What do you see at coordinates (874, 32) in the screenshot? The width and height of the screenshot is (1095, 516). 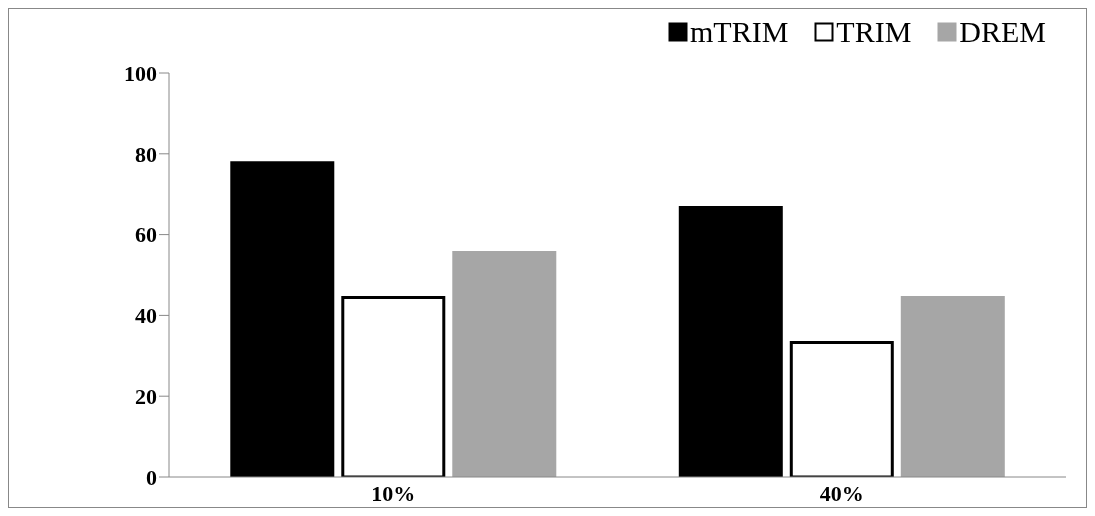 I see `legend-label: TRIM` at bounding box center [874, 32].